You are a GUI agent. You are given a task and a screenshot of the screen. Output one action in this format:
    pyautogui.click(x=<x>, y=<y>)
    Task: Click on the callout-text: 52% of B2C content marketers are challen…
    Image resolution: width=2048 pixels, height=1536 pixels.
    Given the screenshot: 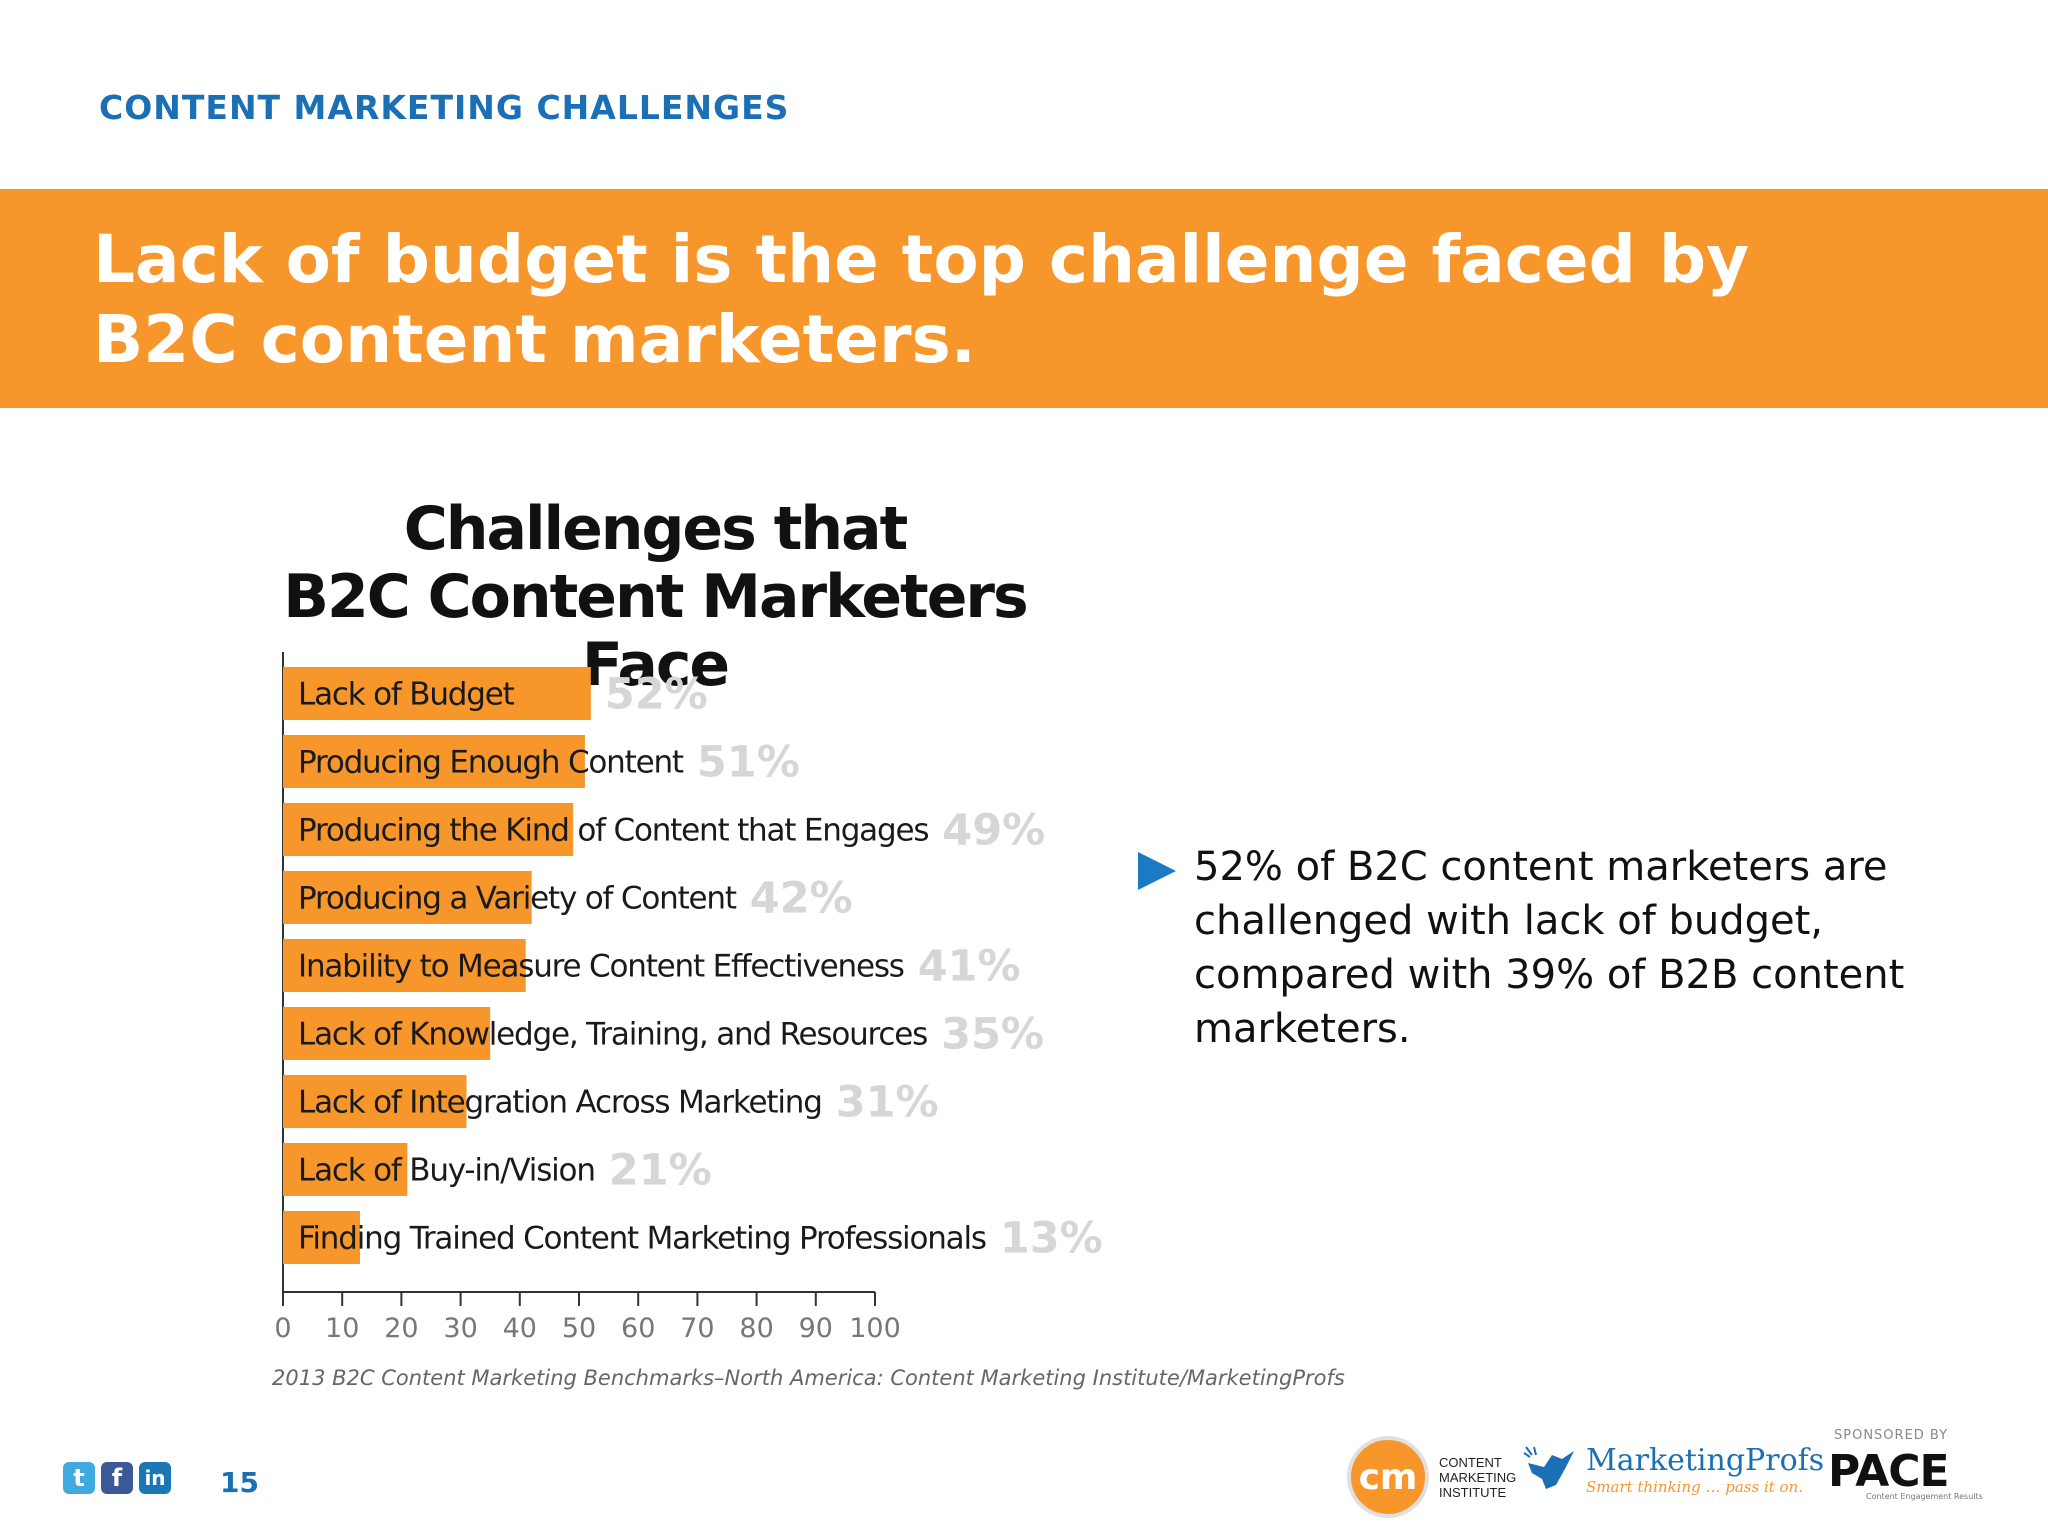 What is the action you would take?
    pyautogui.click(x=1549, y=948)
    